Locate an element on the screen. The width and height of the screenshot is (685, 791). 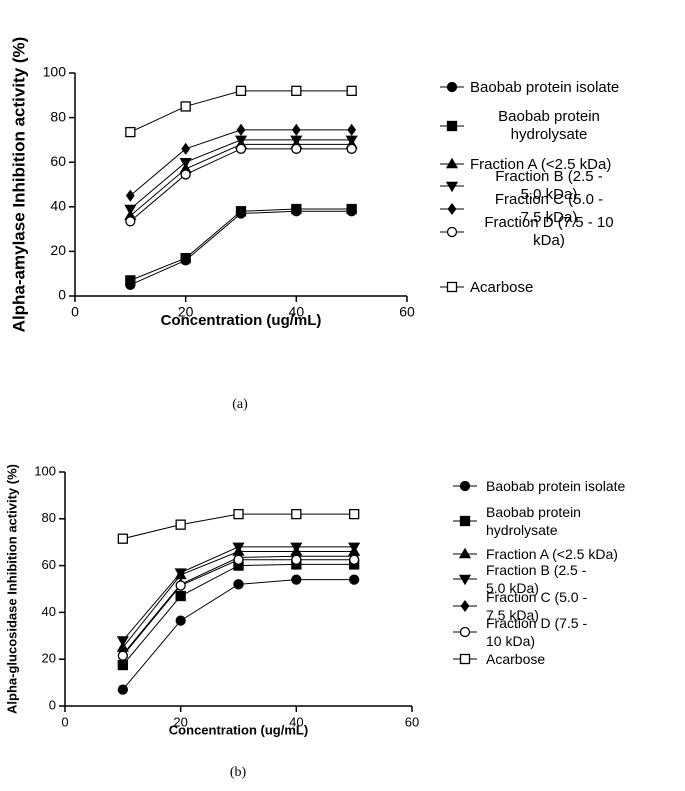
caption: (a) is located at coordinates (240, 404).